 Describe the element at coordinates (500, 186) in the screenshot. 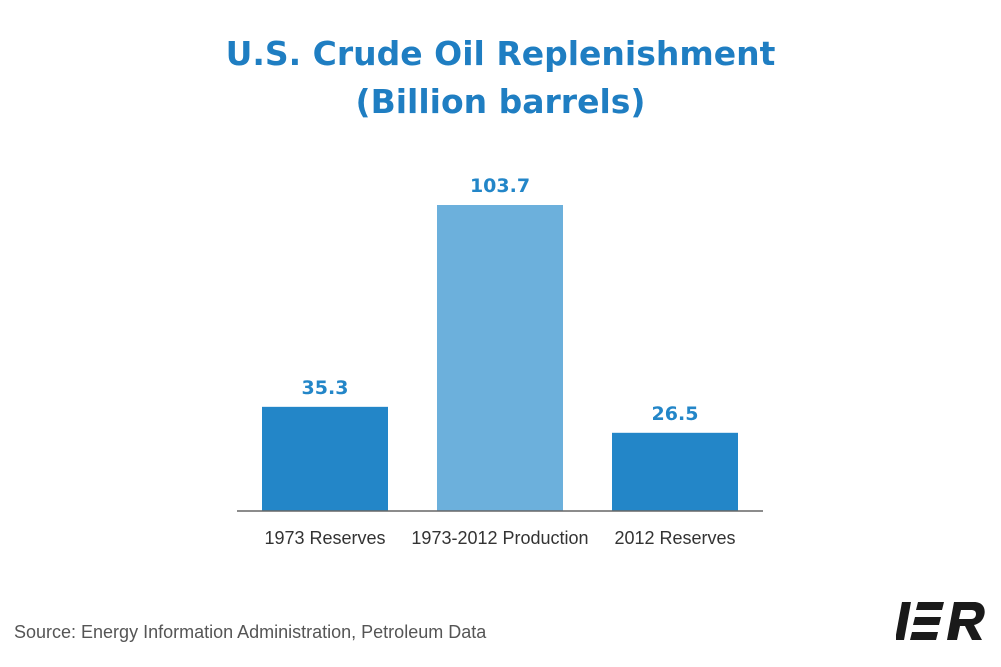

I see `data-label-2: 103.7` at that location.